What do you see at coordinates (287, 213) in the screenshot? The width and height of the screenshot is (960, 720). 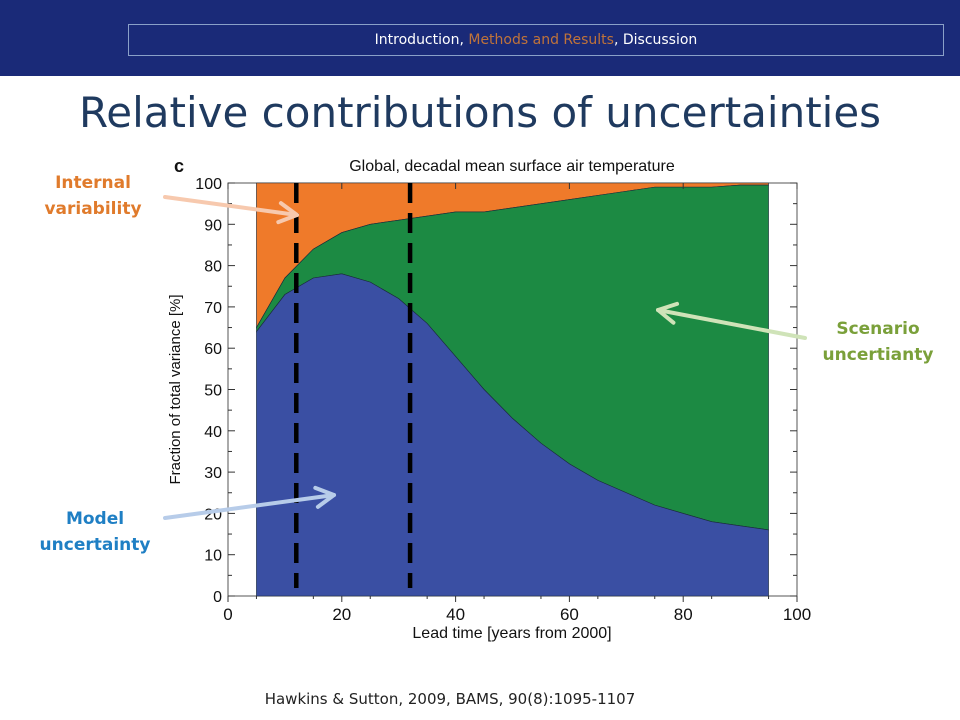 I see `arrow-internal-head` at bounding box center [287, 213].